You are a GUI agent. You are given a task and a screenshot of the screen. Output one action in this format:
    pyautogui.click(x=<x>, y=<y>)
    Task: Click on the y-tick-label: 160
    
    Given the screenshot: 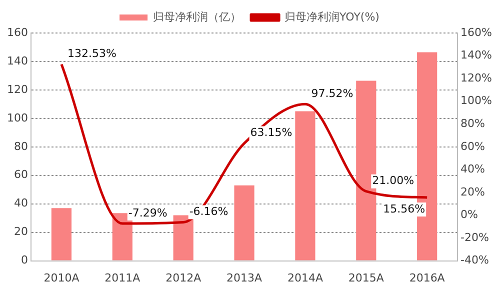 What is the action you would take?
    pyautogui.click(x=17, y=32)
    